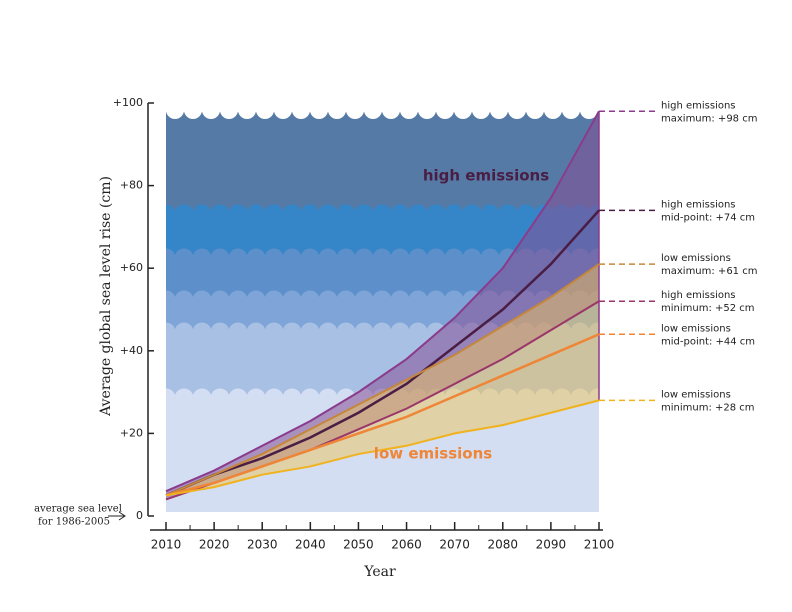 The height and width of the screenshot is (612, 792). What do you see at coordinates (599, 545) in the screenshot?
I see `x-tick-label: 2100` at bounding box center [599, 545].